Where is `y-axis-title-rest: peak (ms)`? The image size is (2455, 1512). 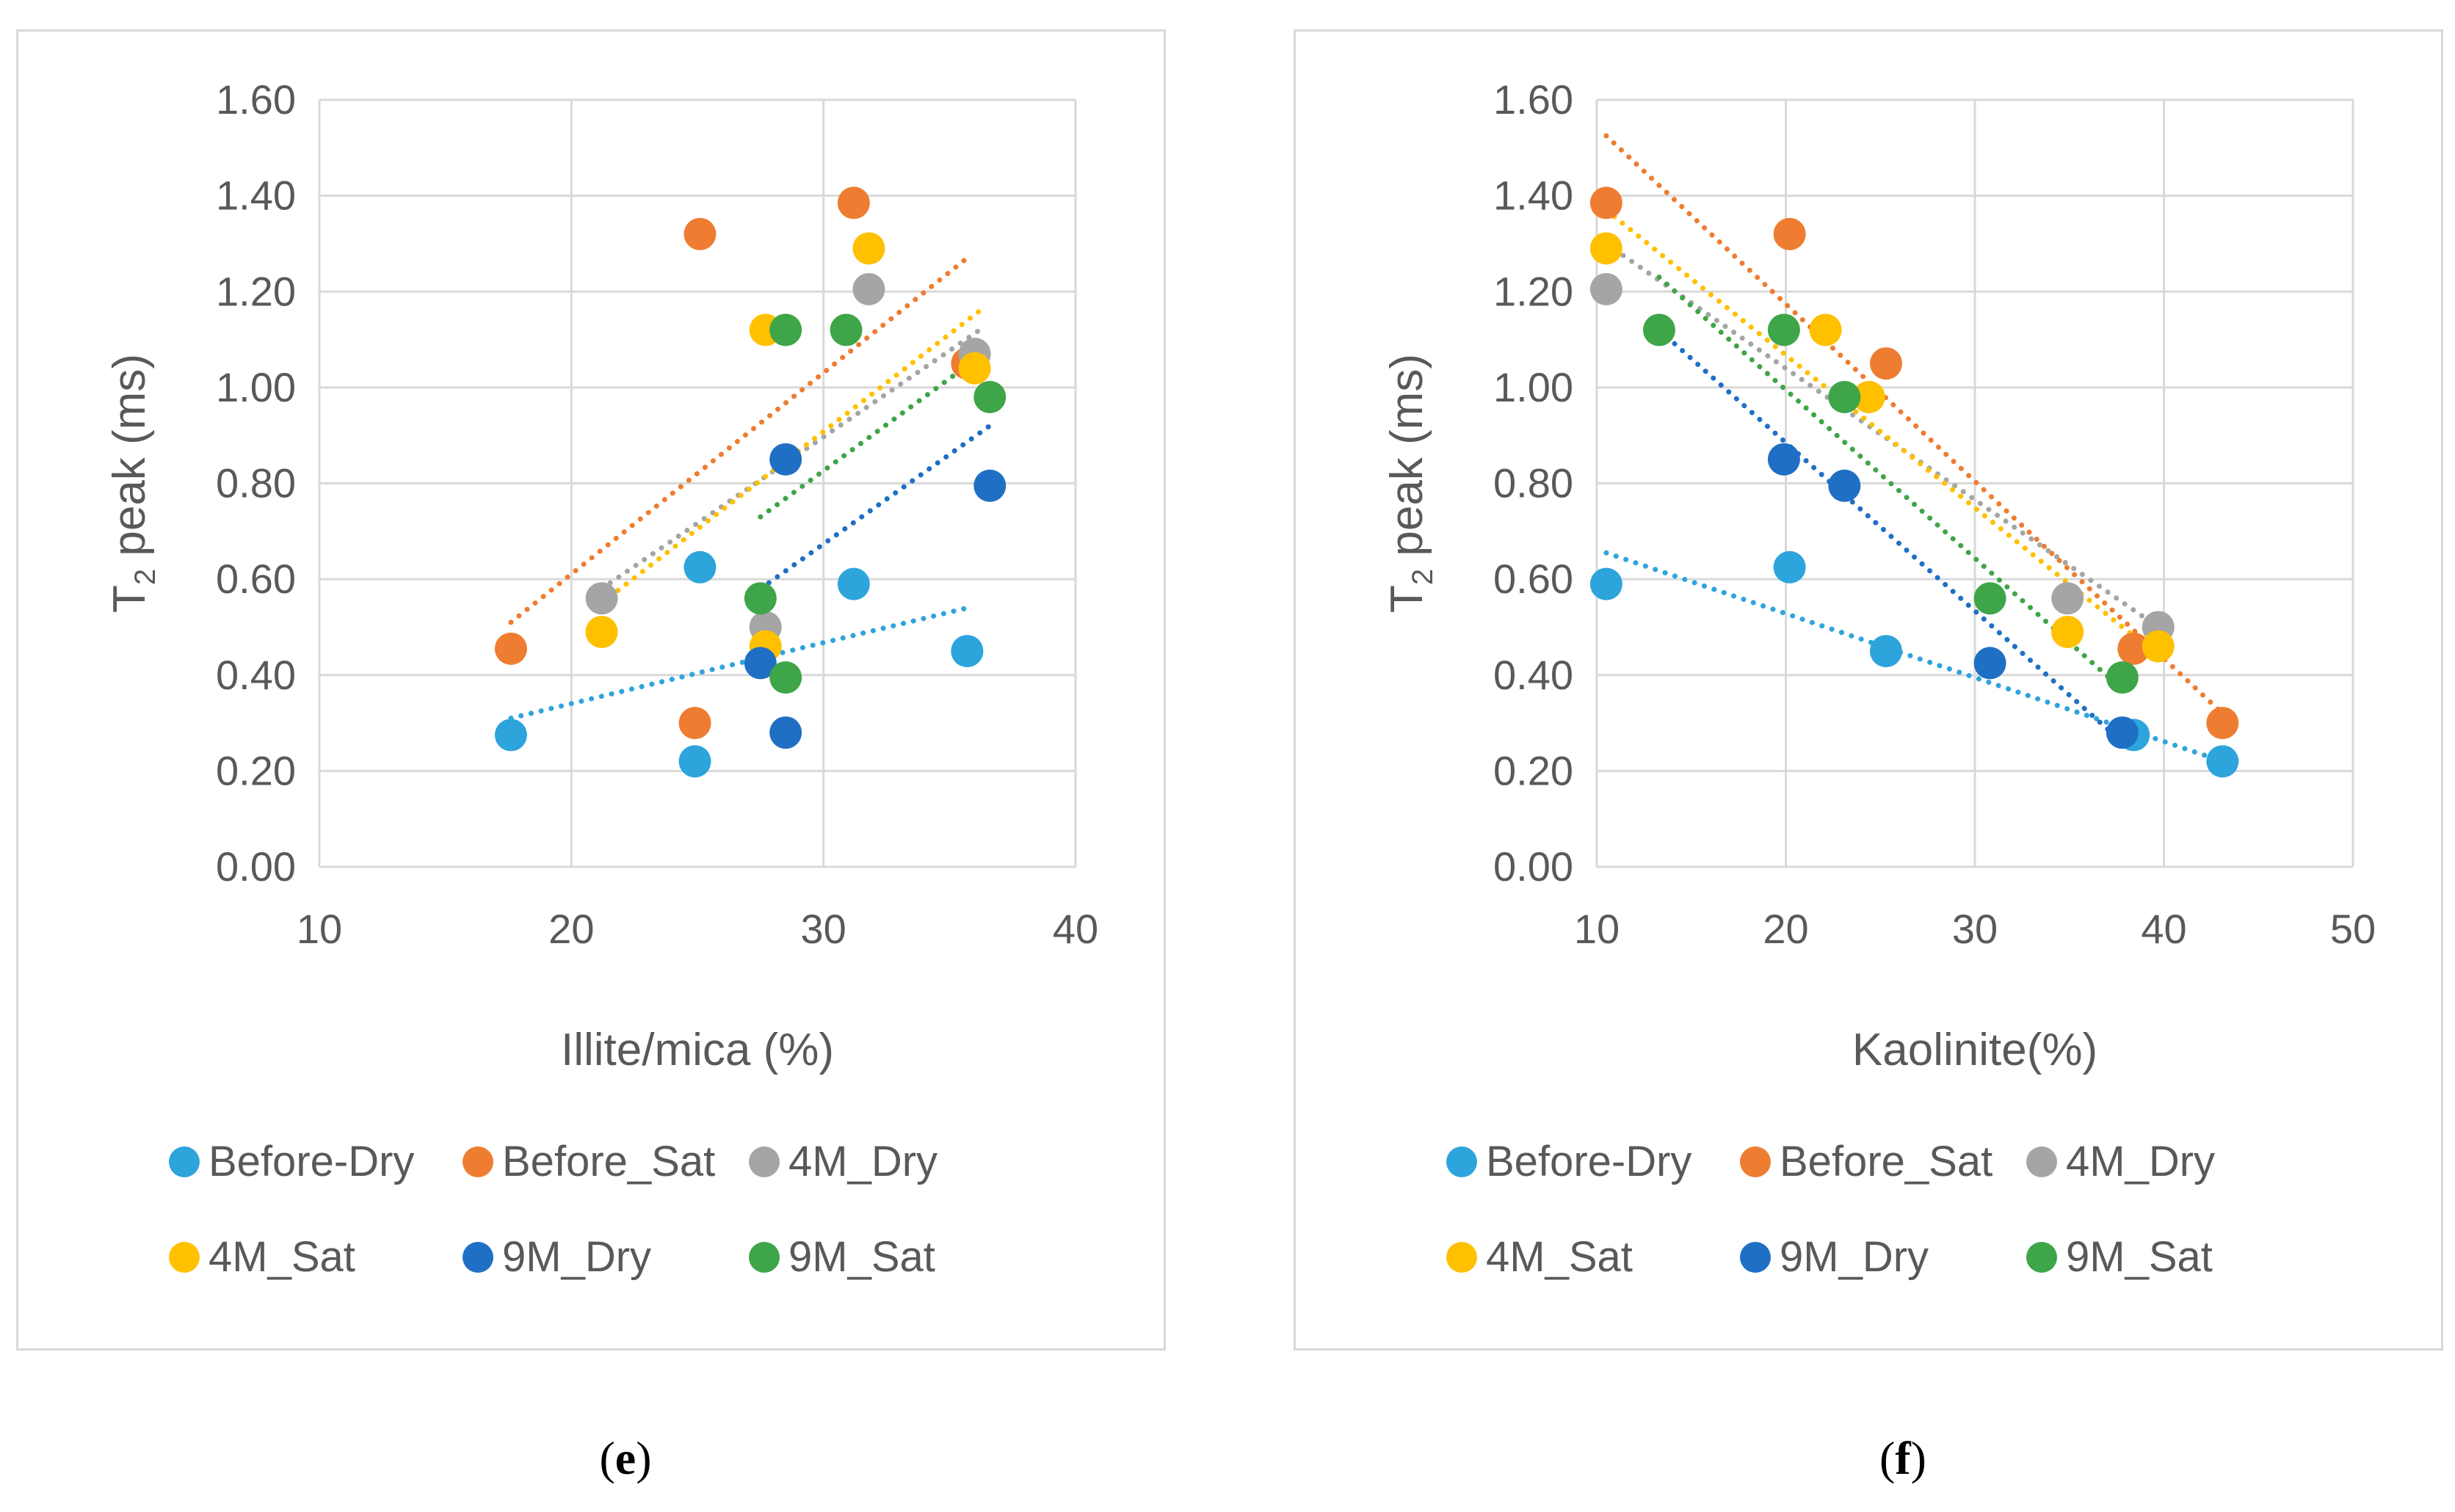 y-axis-title-rest: peak (ms) is located at coordinates (129, 461).